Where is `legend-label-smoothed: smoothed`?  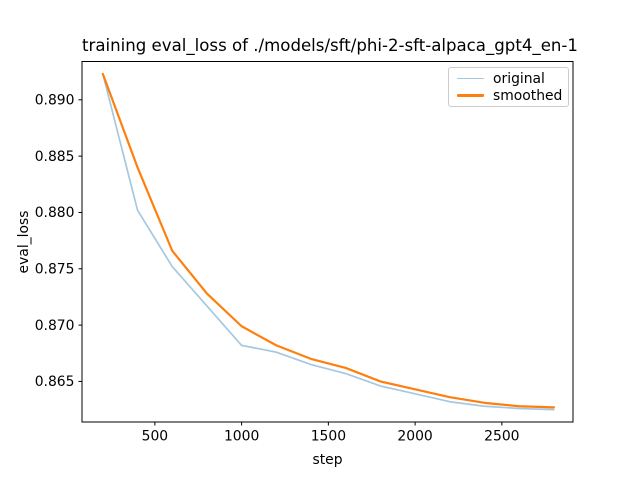
legend-label-smoothed: smoothed is located at coordinates (528, 95).